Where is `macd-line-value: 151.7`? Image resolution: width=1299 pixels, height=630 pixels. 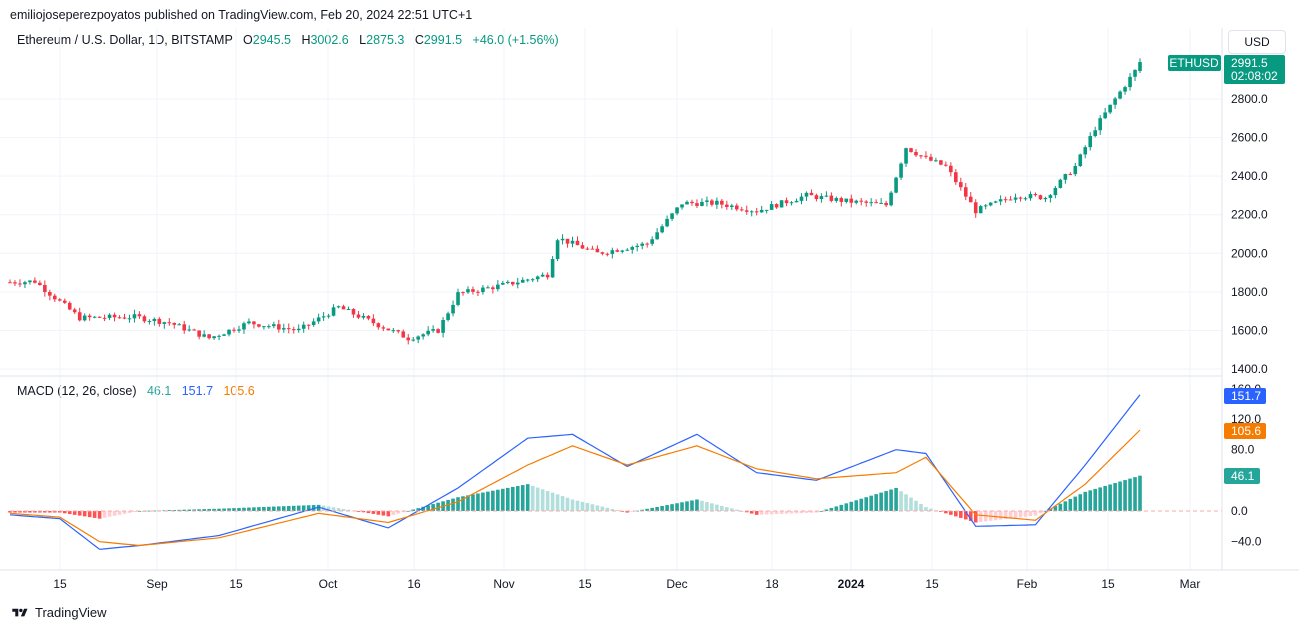
macd-line-value: 151.7 is located at coordinates (197, 391).